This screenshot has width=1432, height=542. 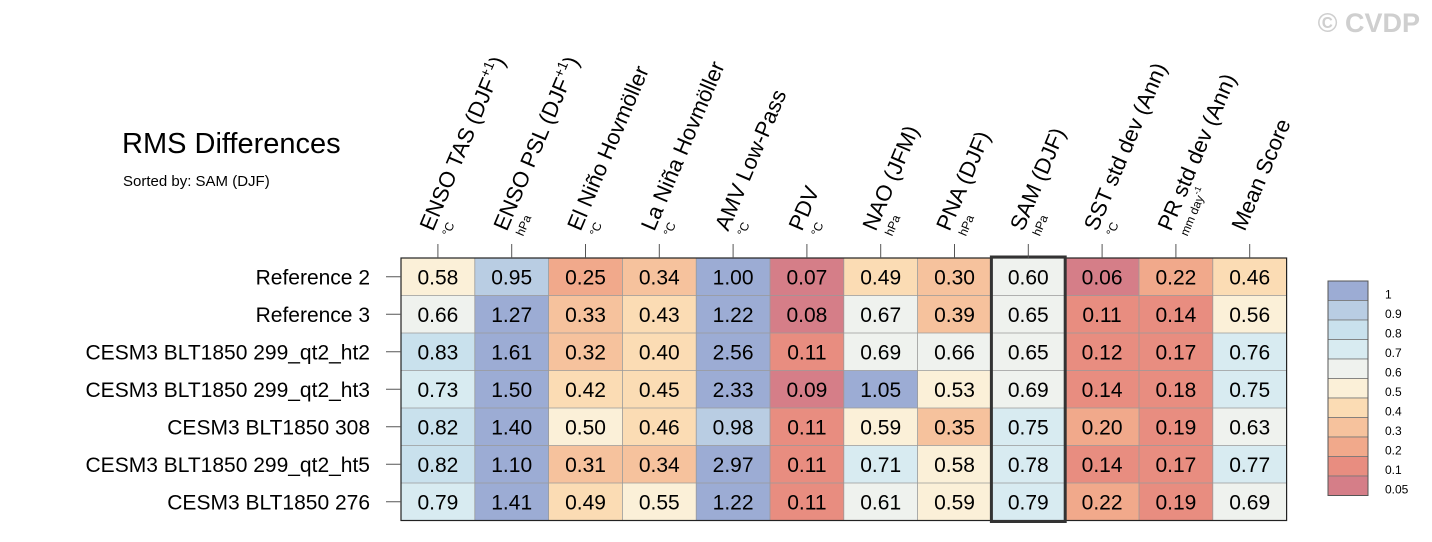 What do you see at coordinates (880, 427) in the screenshot?
I see `cell-value: 0.59` at bounding box center [880, 427].